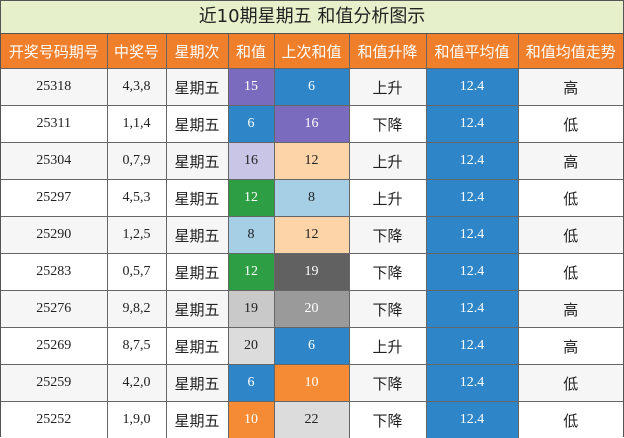 This screenshot has width=624, height=438. I want to click on cell-issue: 25252, so click(54, 420).